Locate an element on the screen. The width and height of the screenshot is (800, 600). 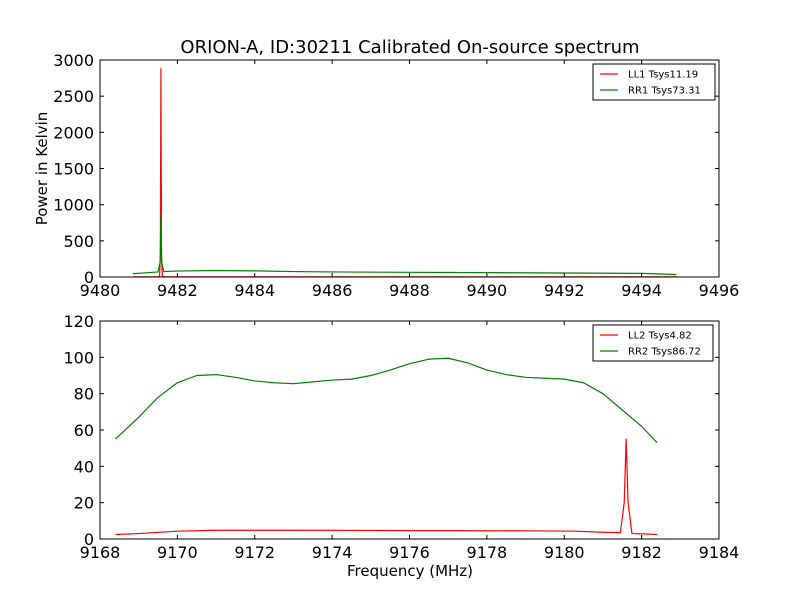
y-tick-label: 100 is located at coordinates (78, 357).